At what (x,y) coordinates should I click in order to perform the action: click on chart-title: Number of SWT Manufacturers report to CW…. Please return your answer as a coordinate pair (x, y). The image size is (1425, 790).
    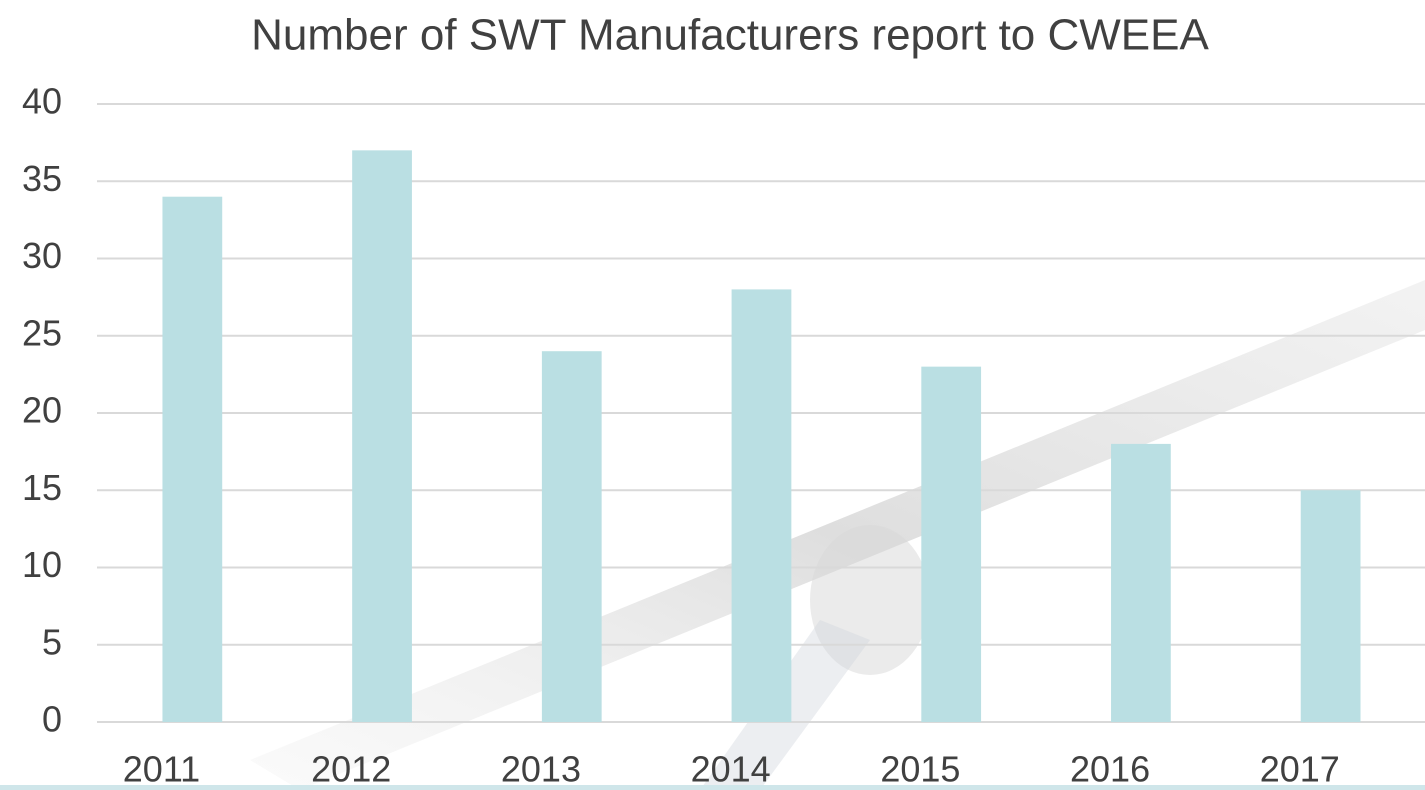
    Looking at the image, I should click on (730, 35).